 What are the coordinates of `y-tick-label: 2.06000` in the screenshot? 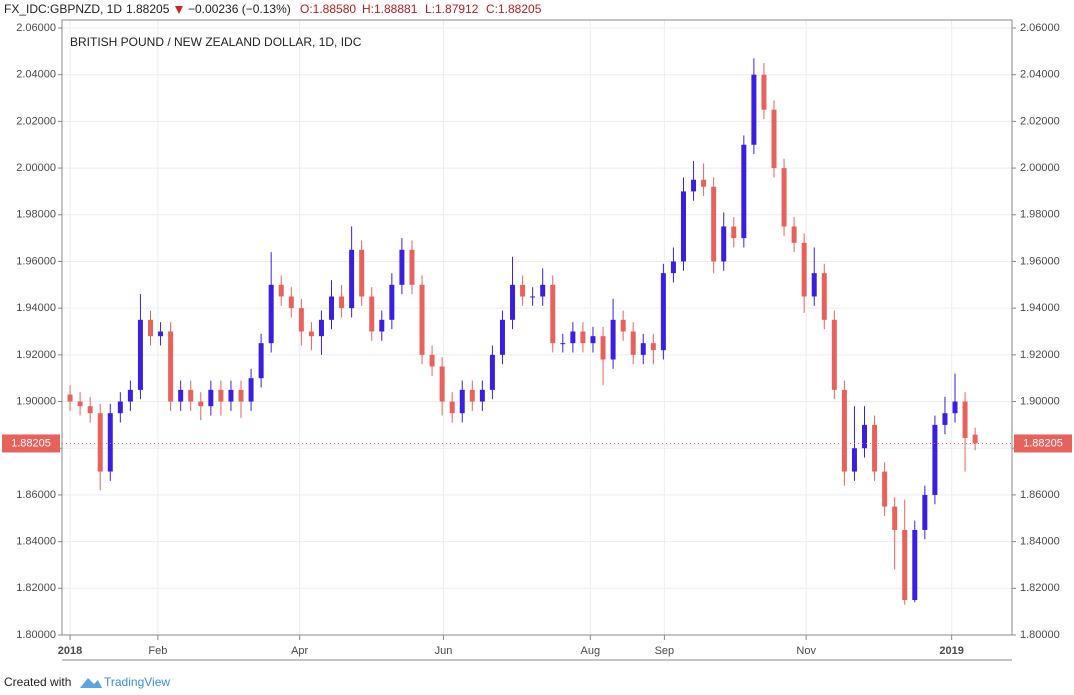 It's located at (36, 28).